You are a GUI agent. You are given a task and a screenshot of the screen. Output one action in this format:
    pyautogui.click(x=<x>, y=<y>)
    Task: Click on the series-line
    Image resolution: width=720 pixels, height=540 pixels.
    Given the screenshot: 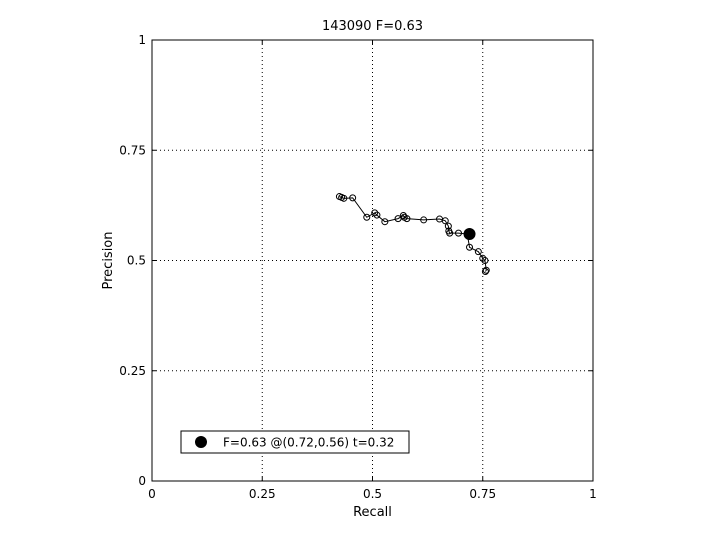 What is the action you would take?
    pyautogui.click(x=413, y=234)
    